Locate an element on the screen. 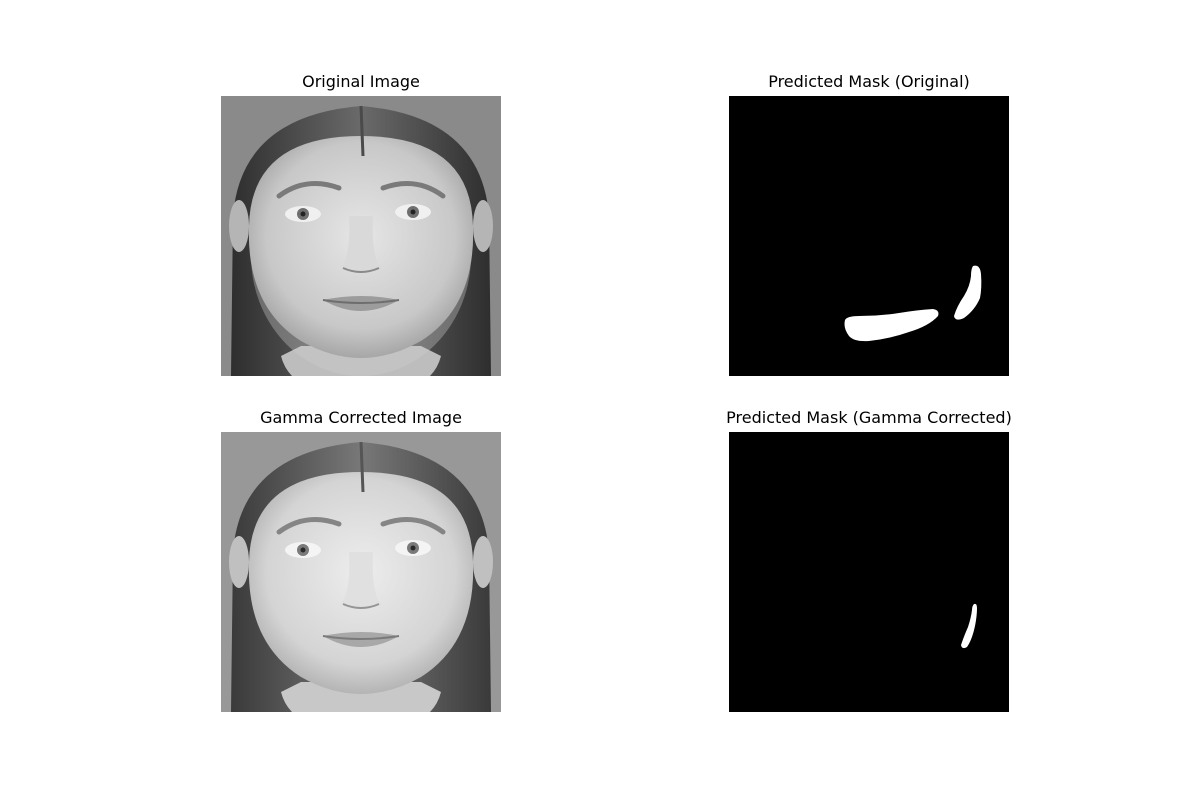  face-portrait-original is located at coordinates (361, 236).